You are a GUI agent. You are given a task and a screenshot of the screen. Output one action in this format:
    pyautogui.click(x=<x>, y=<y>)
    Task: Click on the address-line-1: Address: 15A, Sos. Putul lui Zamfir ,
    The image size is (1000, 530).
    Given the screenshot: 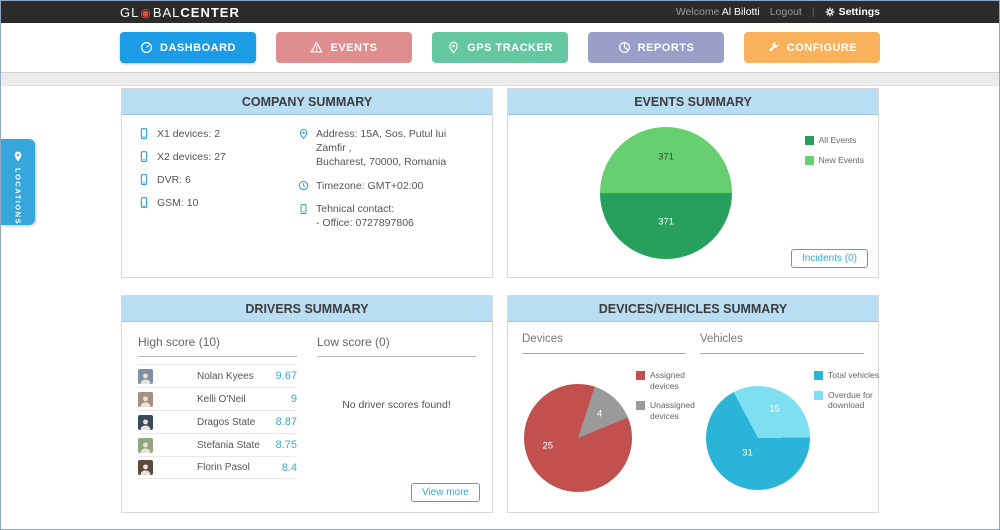 What is the action you would take?
    pyautogui.click(x=381, y=141)
    